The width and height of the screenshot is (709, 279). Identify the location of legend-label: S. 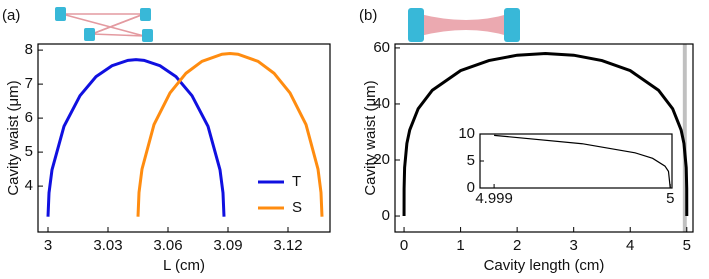
(297, 207).